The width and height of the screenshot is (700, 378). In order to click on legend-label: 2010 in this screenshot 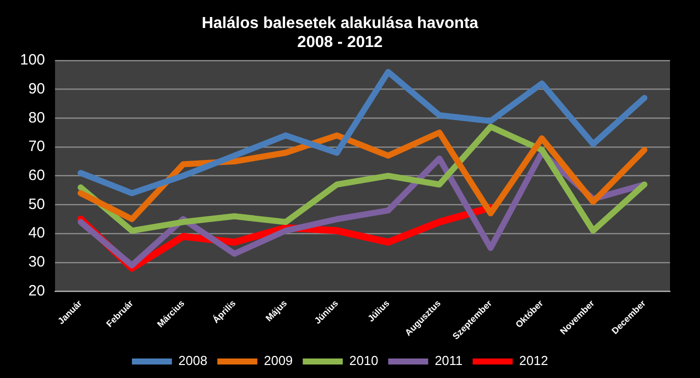, I will do `click(363, 360)`.